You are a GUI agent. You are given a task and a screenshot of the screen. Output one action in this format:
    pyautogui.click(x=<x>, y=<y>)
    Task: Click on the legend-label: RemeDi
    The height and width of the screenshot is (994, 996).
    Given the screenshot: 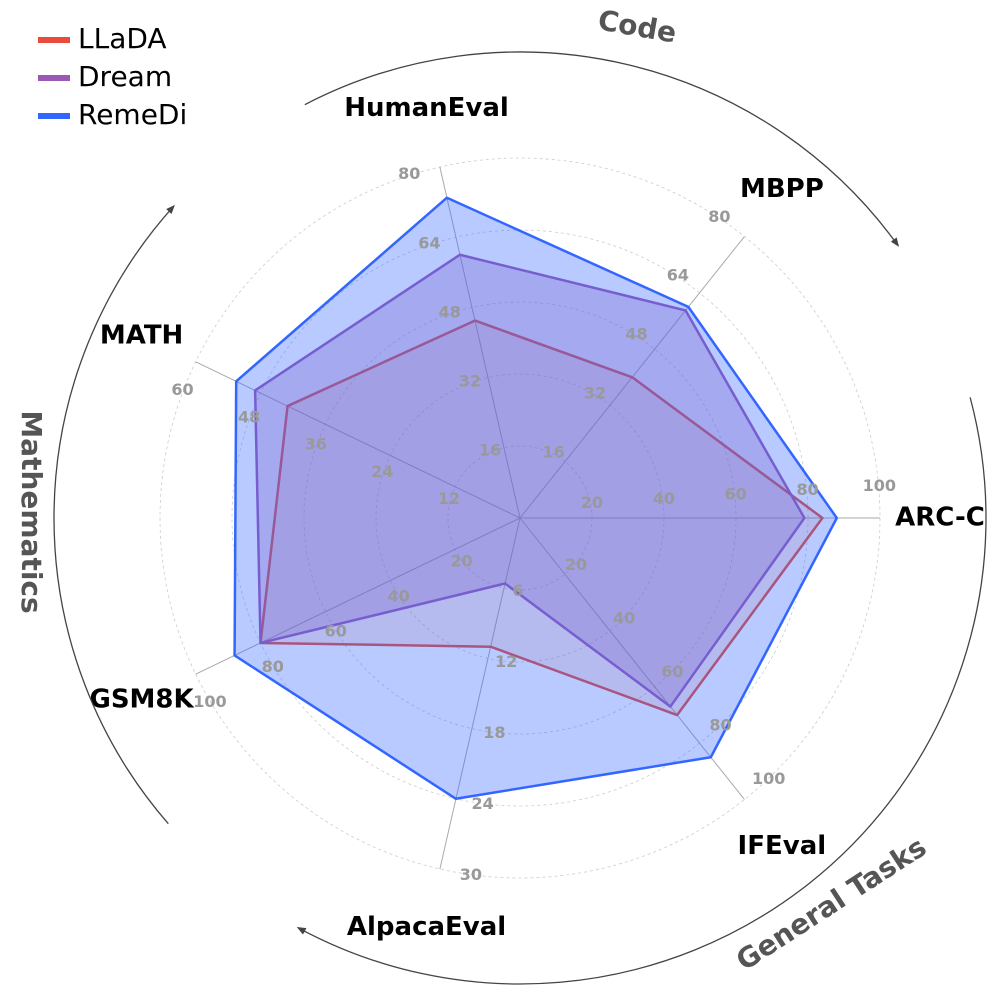 What is the action you would take?
    pyautogui.click(x=132, y=114)
    